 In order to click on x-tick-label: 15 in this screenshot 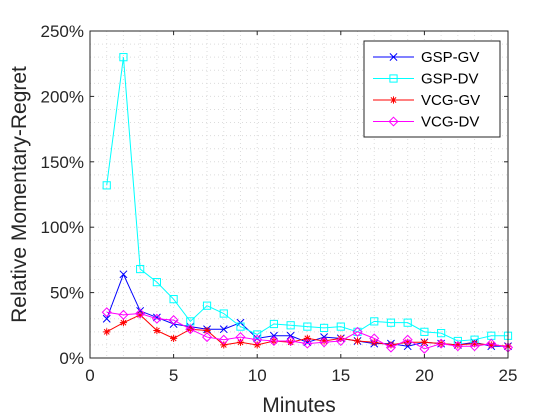, I will do `click(340, 375)`.